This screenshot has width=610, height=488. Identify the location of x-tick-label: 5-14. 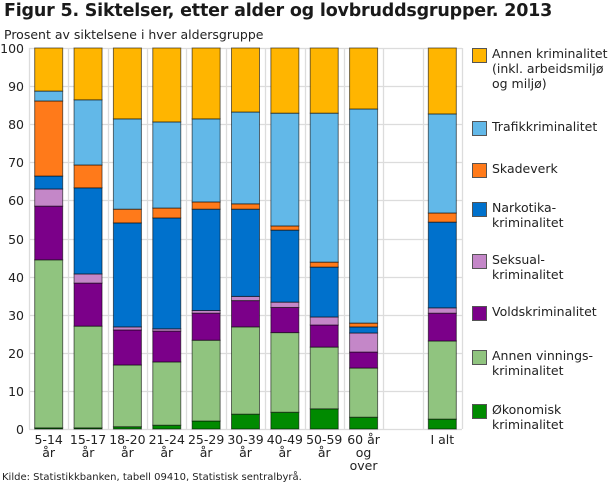
(48, 439).